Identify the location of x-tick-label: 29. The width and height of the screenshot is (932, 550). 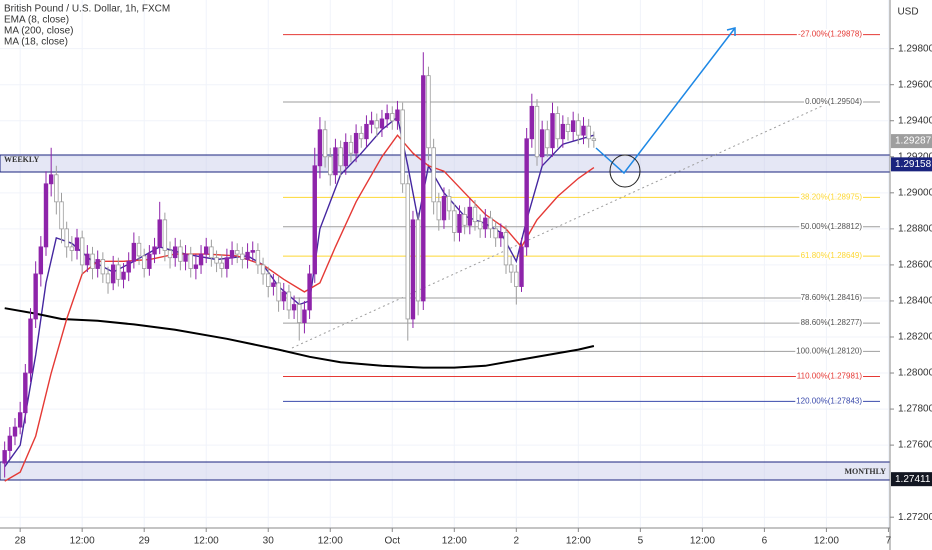
(145, 541).